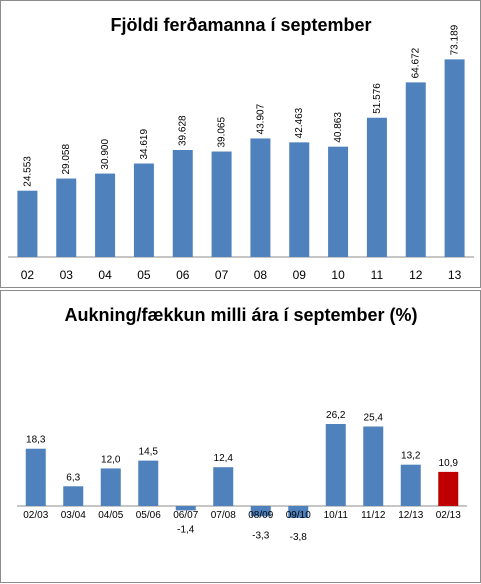  Describe the element at coordinates (373, 515) in the screenshot. I see `x-tick-label: 11/12` at that location.